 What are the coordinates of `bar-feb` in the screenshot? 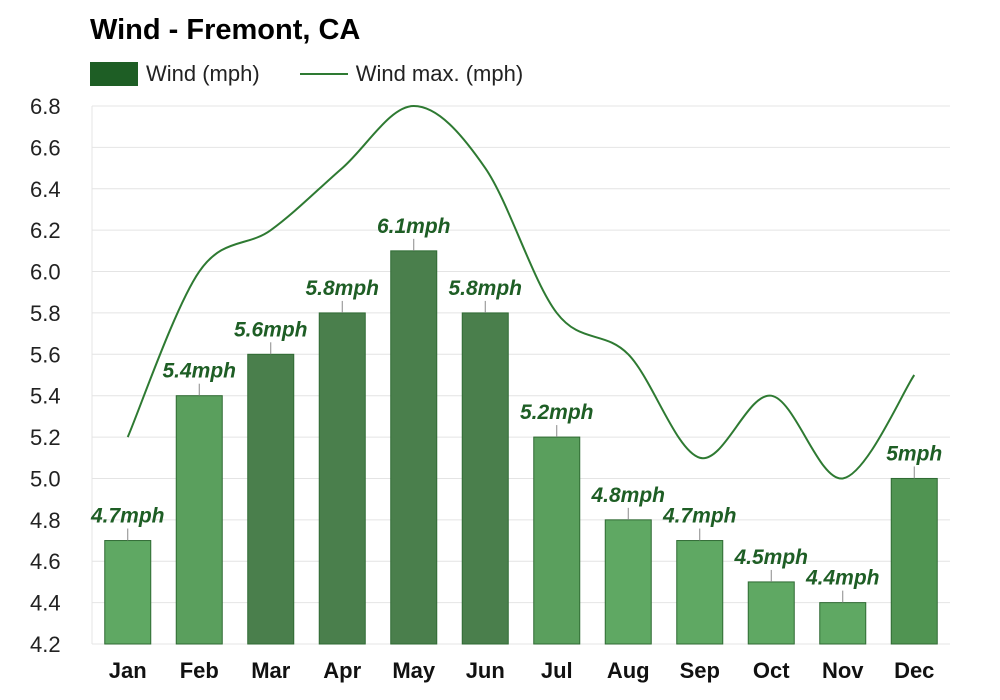 It's located at (199, 520).